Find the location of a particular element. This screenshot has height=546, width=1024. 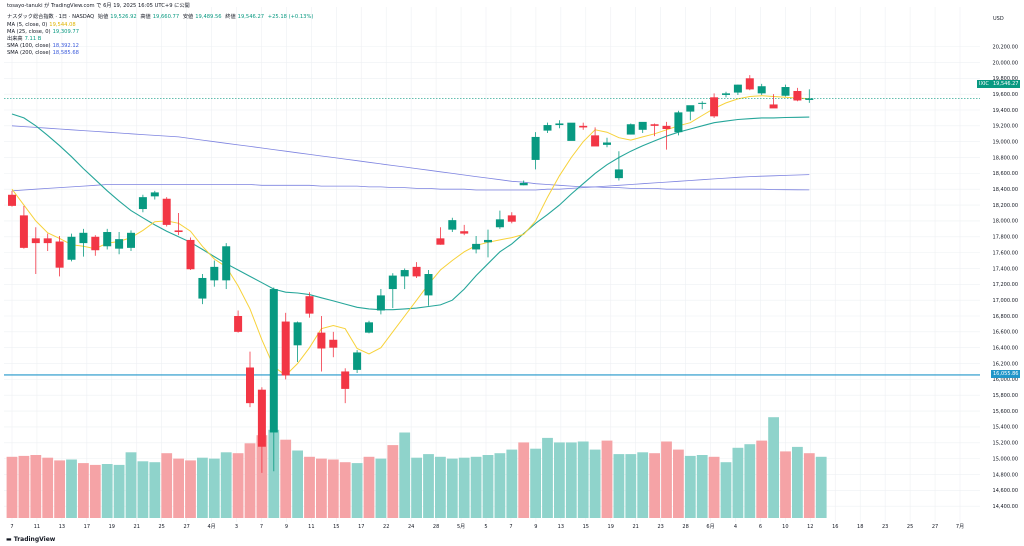

time-tick-label: 6 is located at coordinates (760, 527).